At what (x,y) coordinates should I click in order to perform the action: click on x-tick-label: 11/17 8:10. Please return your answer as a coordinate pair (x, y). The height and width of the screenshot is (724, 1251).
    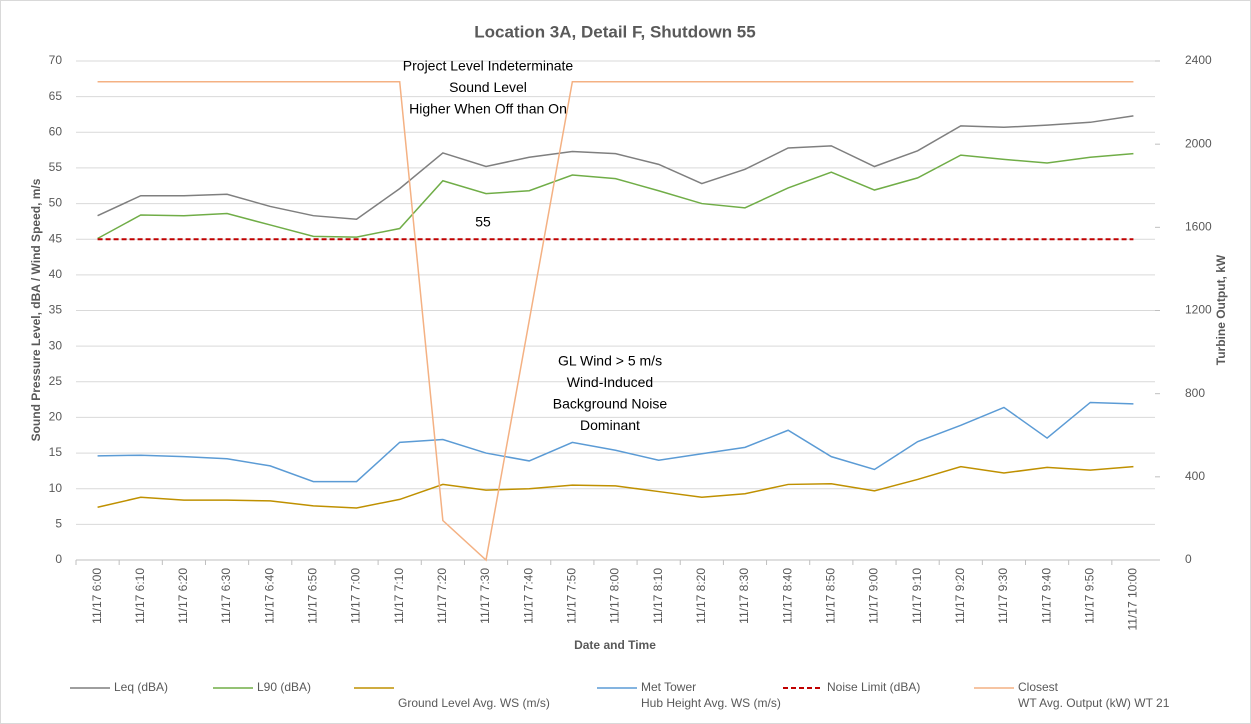
    Looking at the image, I should click on (658, 596).